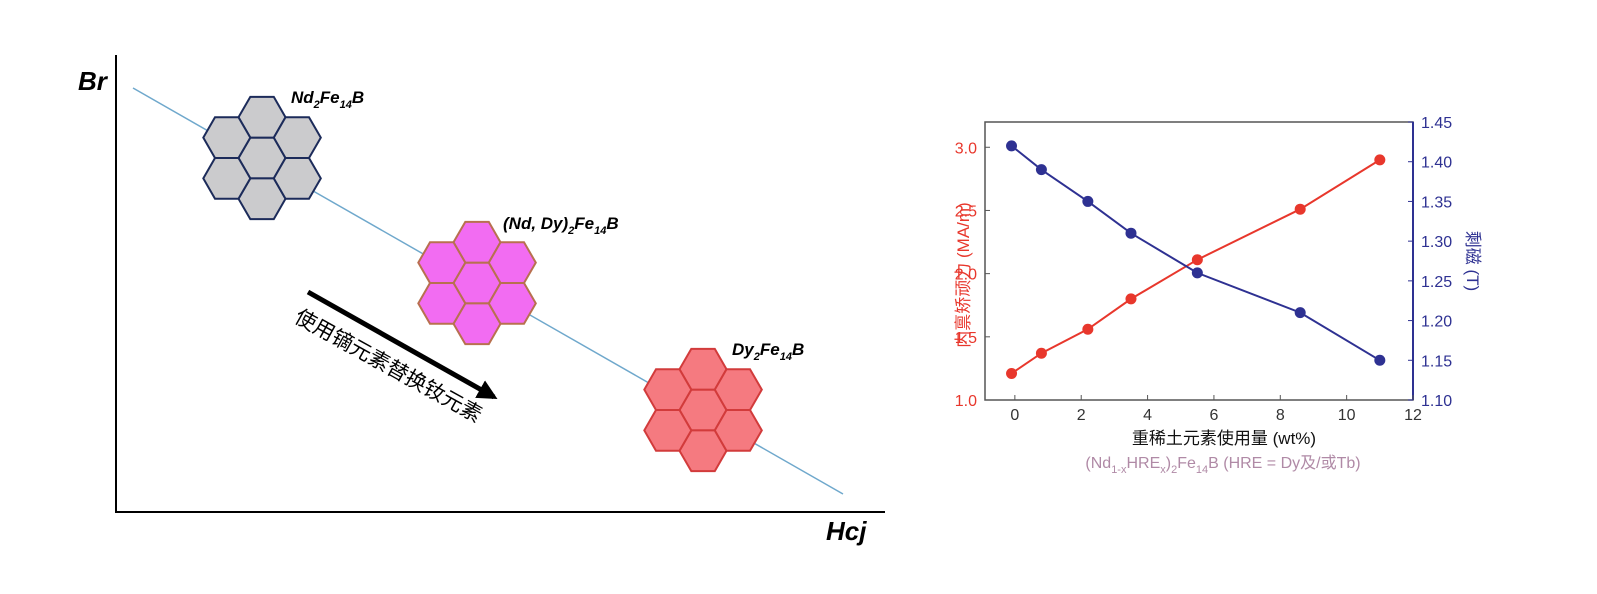 This screenshot has height=594, width=1597. I want to click on y2-tick-label: 1.35, so click(1436, 202).